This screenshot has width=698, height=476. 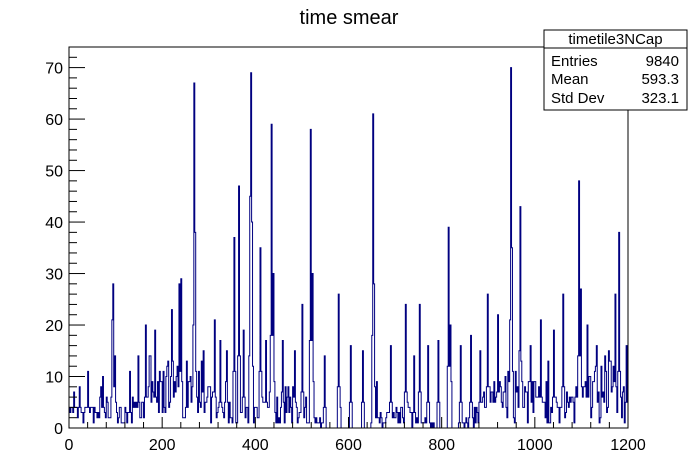 I want to click on x-tick-label: 600, so click(x=348, y=445).